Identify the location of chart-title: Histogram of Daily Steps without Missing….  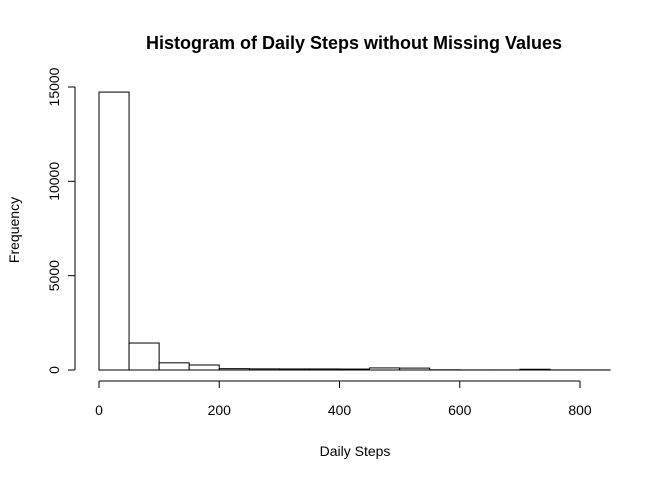
(354, 43).